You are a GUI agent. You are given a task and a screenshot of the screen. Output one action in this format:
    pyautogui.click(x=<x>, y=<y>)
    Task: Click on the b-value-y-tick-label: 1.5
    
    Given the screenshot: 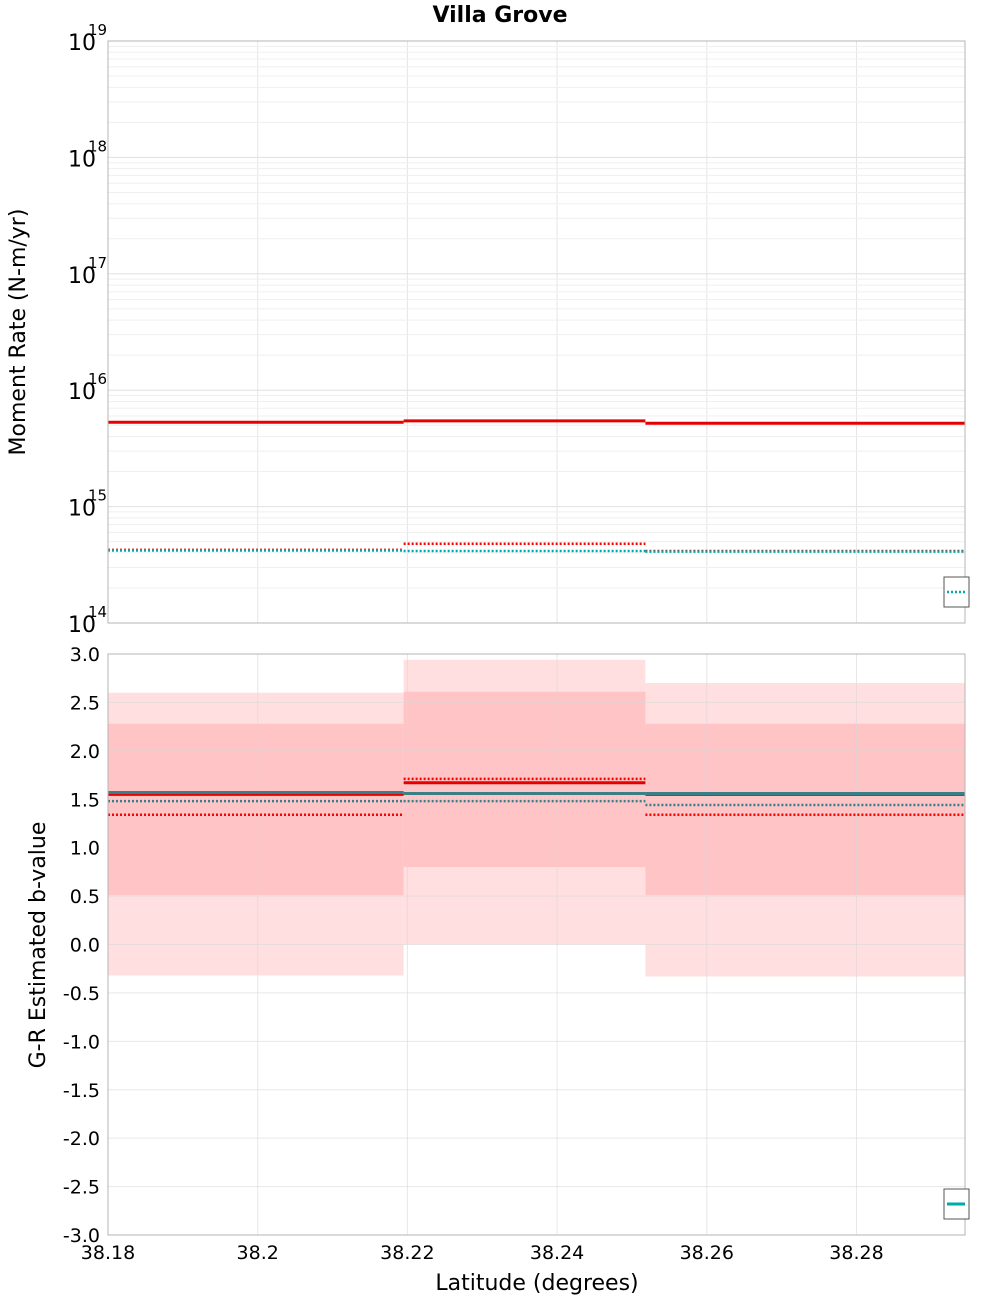 What is the action you would take?
    pyautogui.click(x=85, y=800)
    